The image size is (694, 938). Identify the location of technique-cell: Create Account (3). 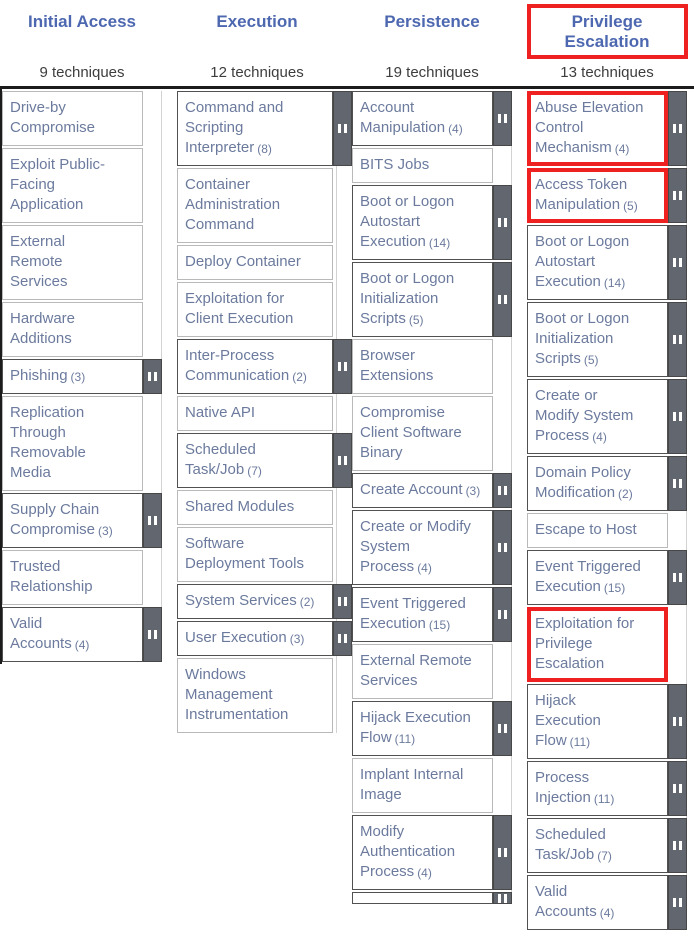
(432, 490).